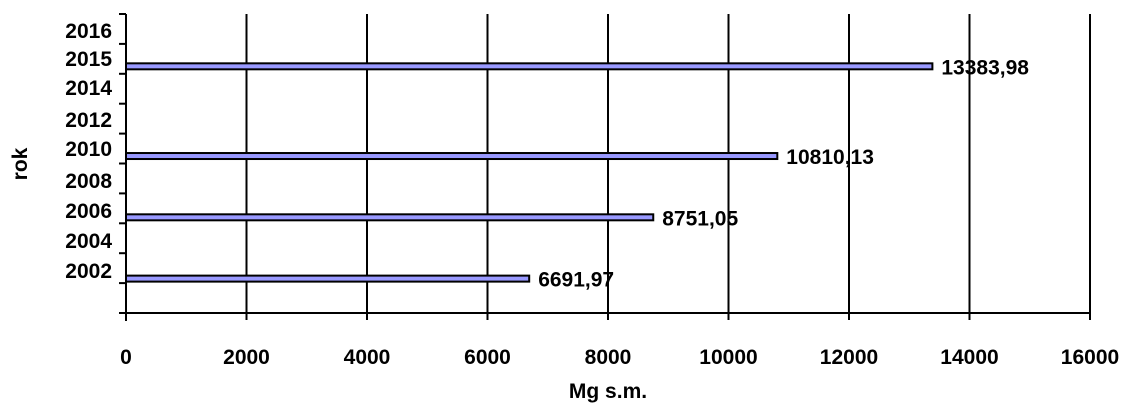  I want to click on x-tick-label: 10000, so click(728, 357).